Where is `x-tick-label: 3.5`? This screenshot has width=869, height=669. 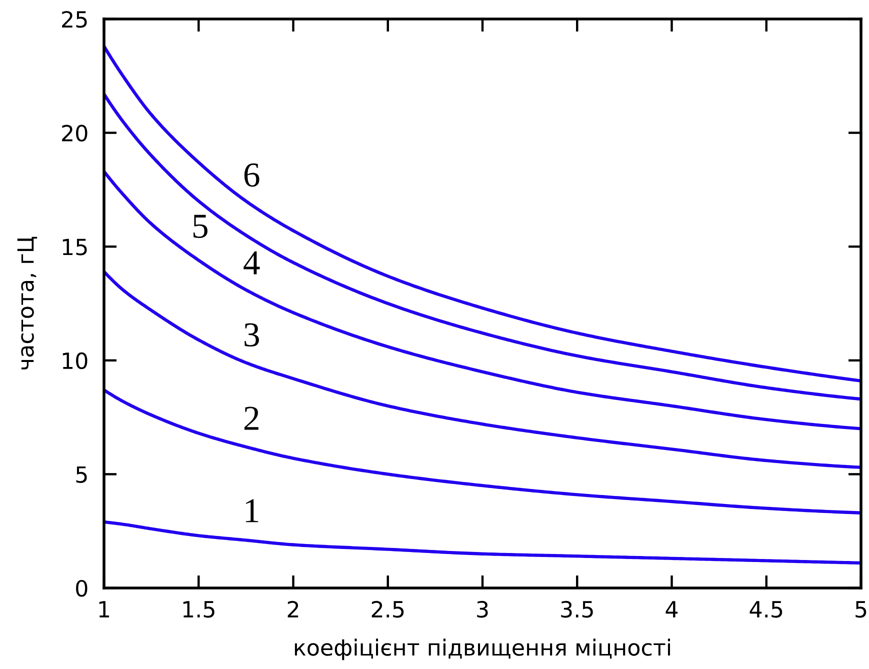
x-tick-label: 3.5 is located at coordinates (577, 609).